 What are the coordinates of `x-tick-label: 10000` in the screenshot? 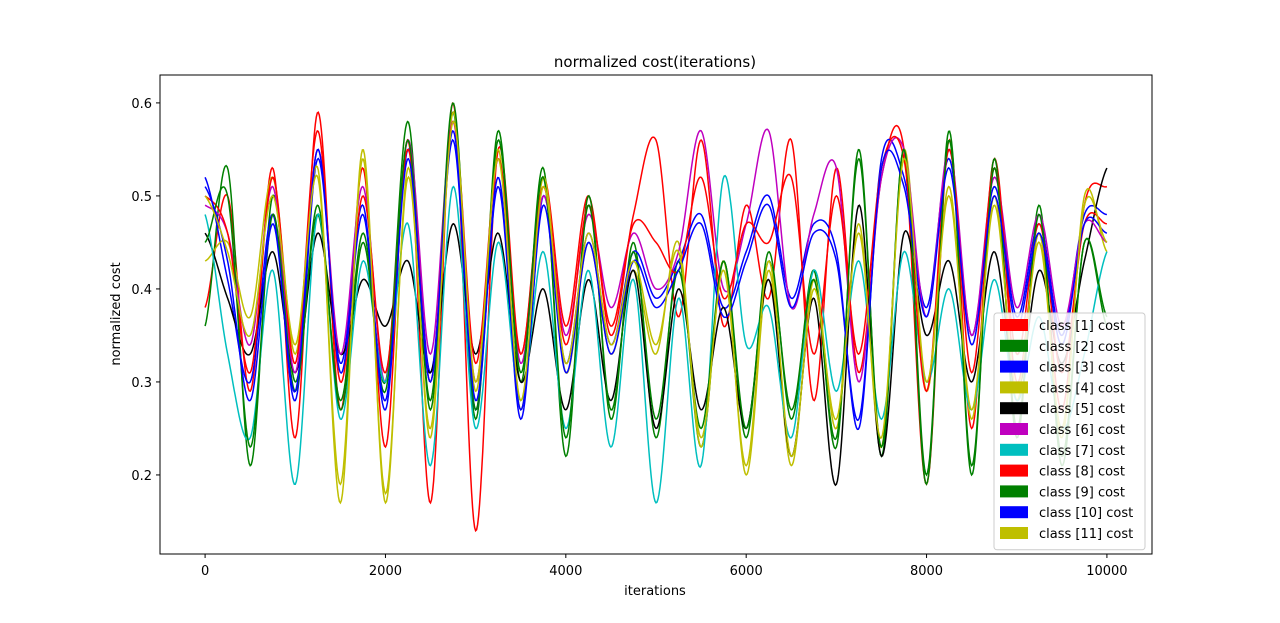 It's located at (1106, 571).